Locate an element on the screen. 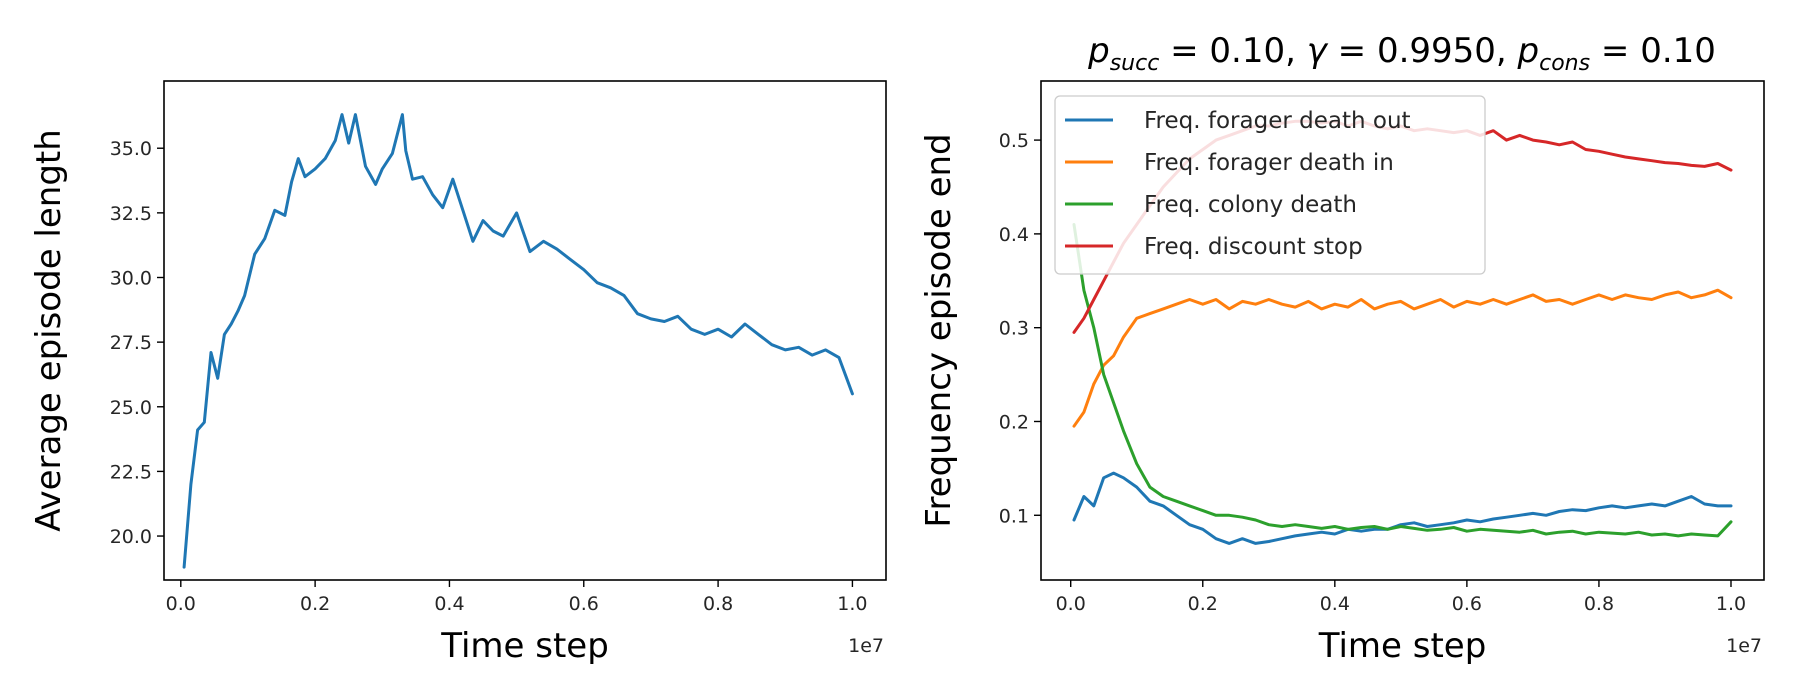  right-x-ticks: 0.0 0.2 0.4 0.6 0.8 1.0 is located at coordinates (1401, 597).